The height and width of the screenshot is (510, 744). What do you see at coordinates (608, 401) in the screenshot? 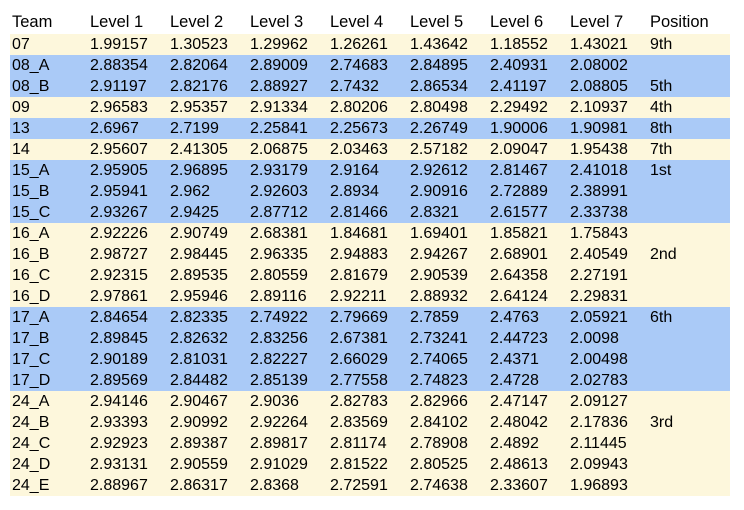
I see `level-7-cell: 2.09127` at bounding box center [608, 401].